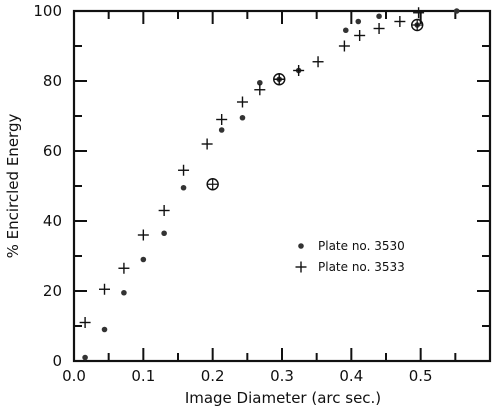 This screenshot has width=496, height=416. I want to click on y-tick-label: 100, so click(47, 11).